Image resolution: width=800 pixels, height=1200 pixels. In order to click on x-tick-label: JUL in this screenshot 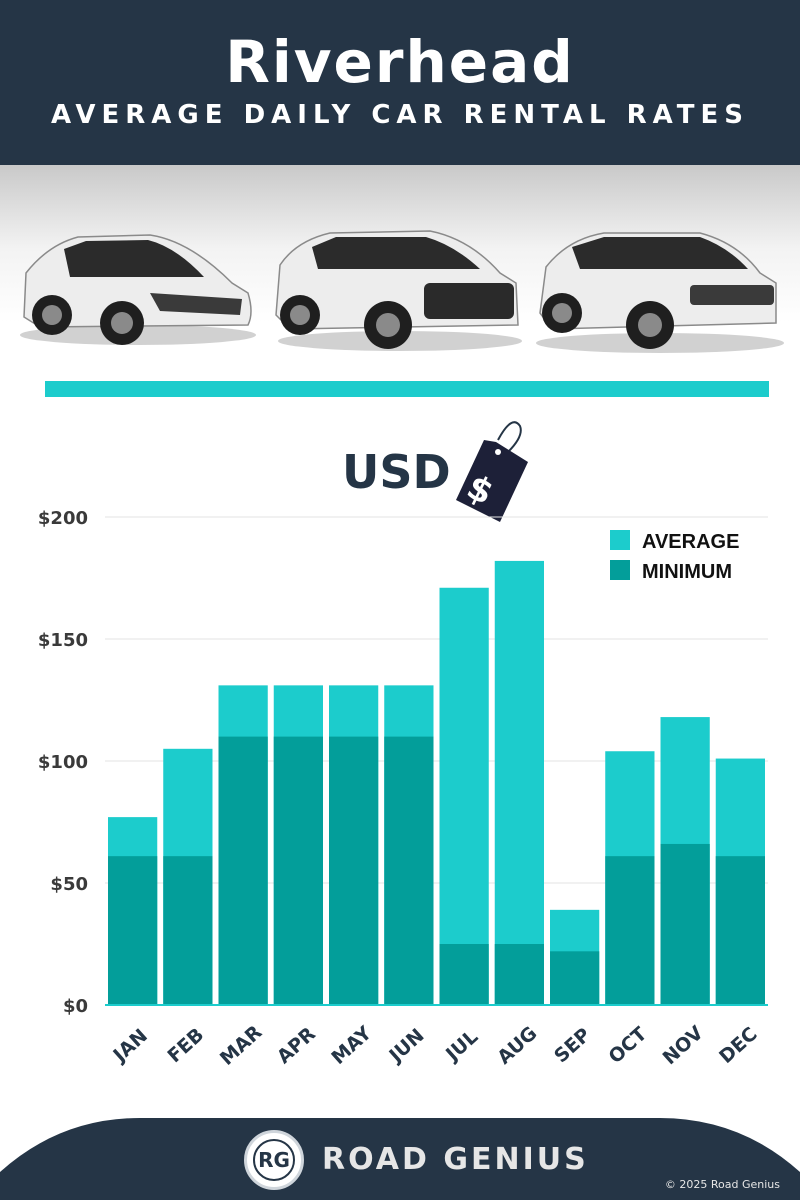, I will do `click(461, 1046)`.